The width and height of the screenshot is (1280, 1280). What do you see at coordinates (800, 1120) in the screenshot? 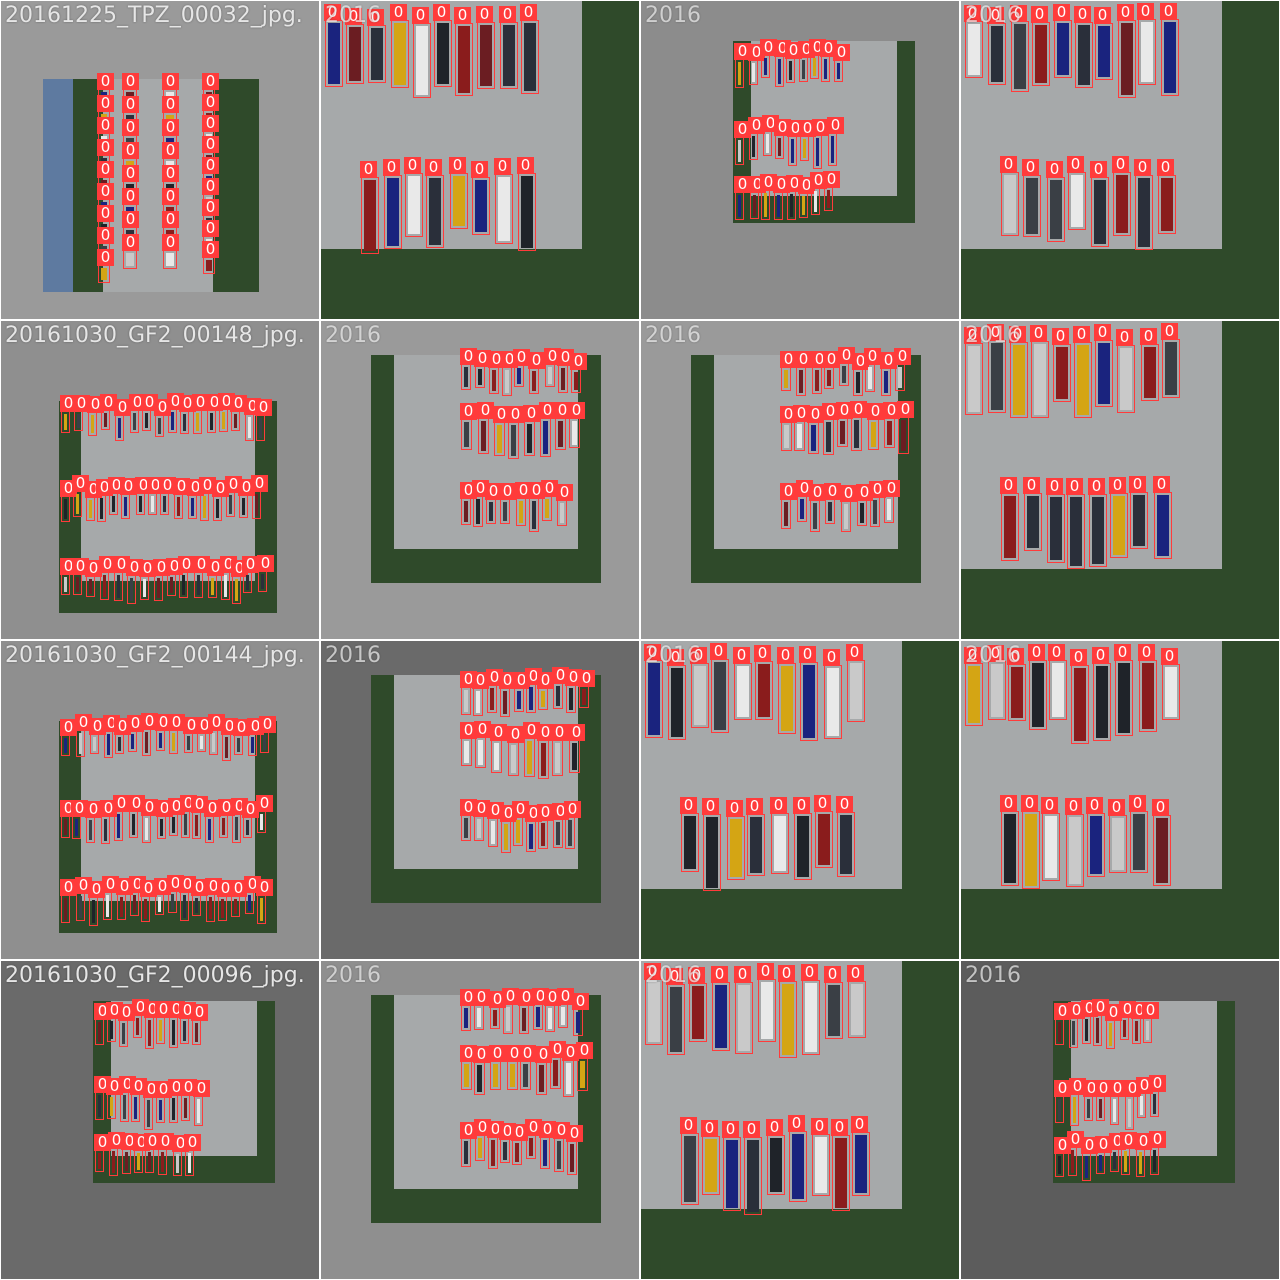
I see `image-tile: 0 0 0 0 0 0 0 0 0 0 0 0 0 0 0 0 0 0 0 2016` at bounding box center [800, 1120].